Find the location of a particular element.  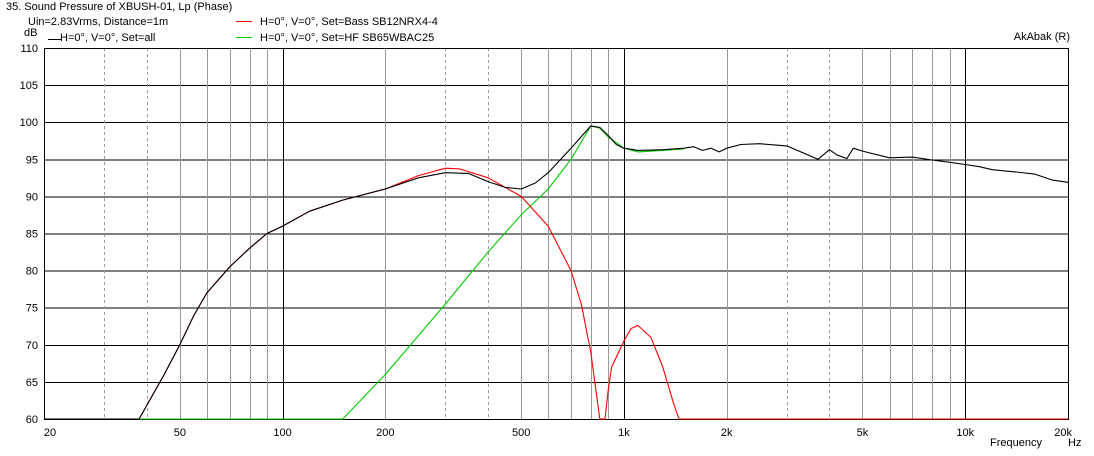

measurement-info: Uin=2.83Vrms, Distance=1m is located at coordinates (98, 22).